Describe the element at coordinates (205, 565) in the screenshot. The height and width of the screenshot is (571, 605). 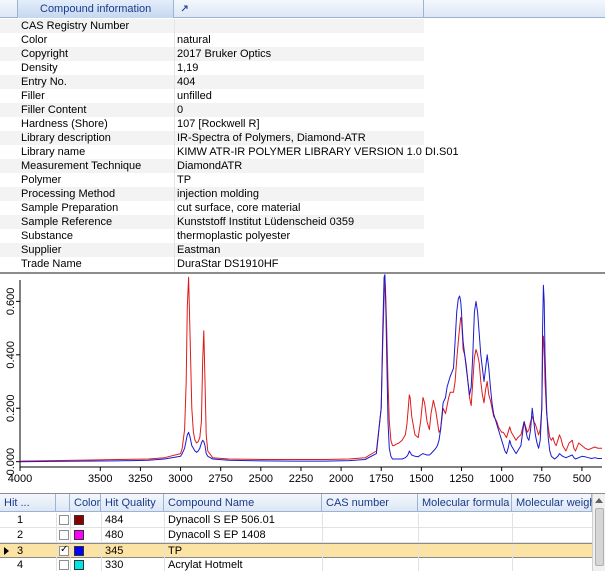
I see `compound-name: Acrylat Hotmelt` at that location.